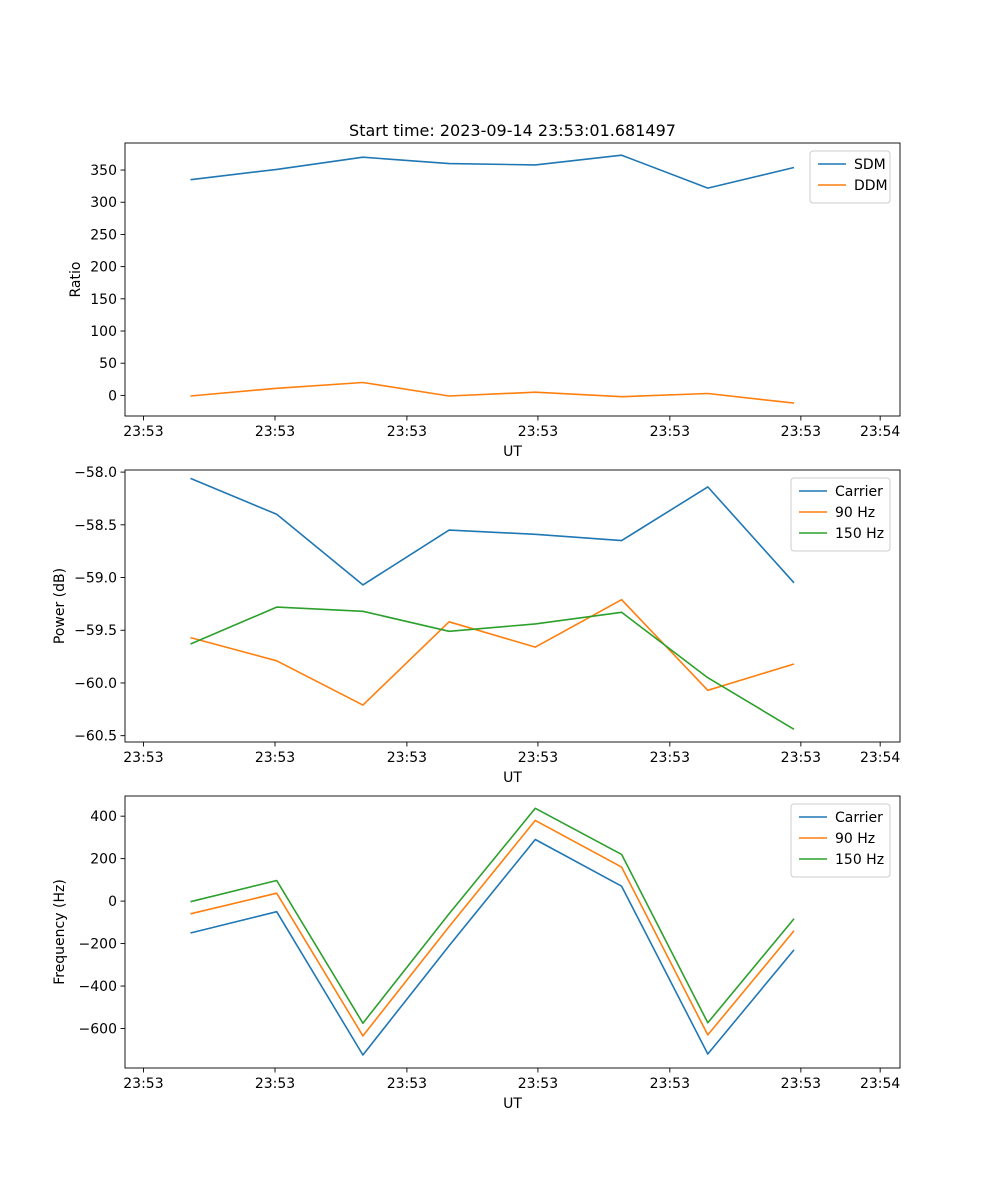  I want to click on frequency-y-tick-label: 0, so click(112, 902).